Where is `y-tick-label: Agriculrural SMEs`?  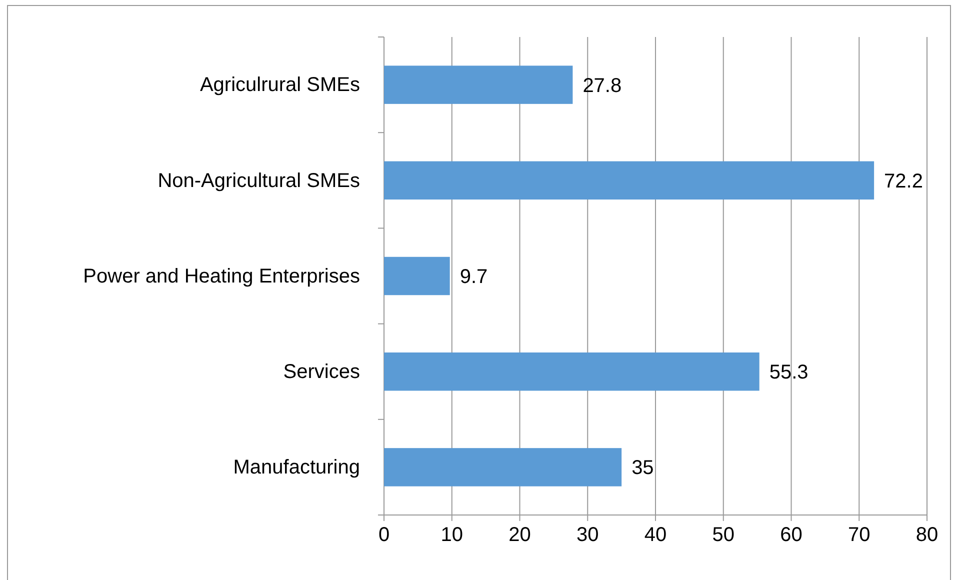
y-tick-label: Agriculrural SMEs is located at coordinates (280, 85).